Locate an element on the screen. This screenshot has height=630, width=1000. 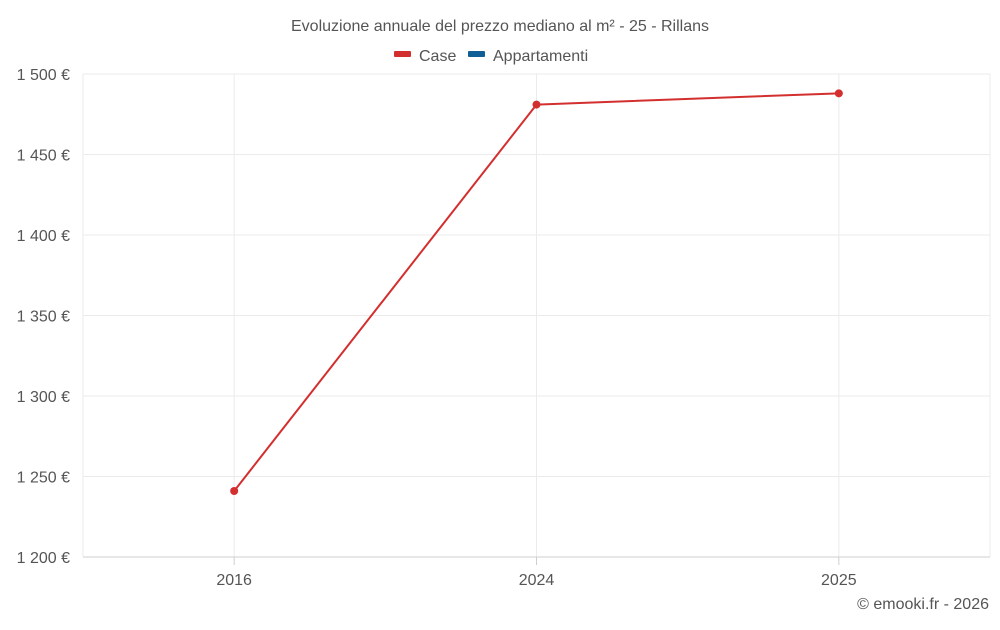
y-tick-label: 1 200 € is located at coordinates (43, 558).